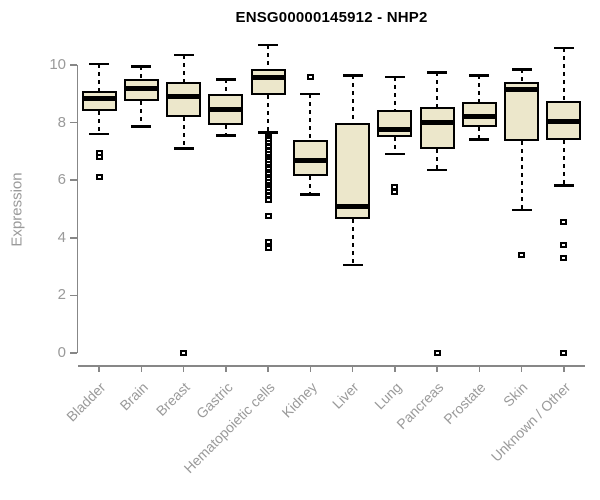 This screenshot has height=500, width=600. I want to click on x-axis-category-label: Liver, so click(345, 395).